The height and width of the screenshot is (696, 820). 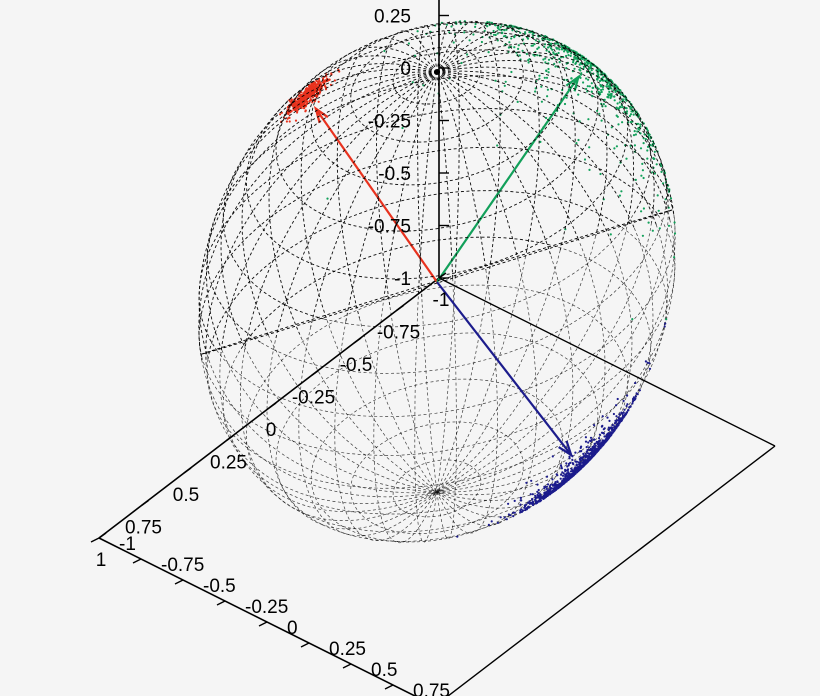 I want to click on y-tick-label: -1, so click(x=127, y=544).